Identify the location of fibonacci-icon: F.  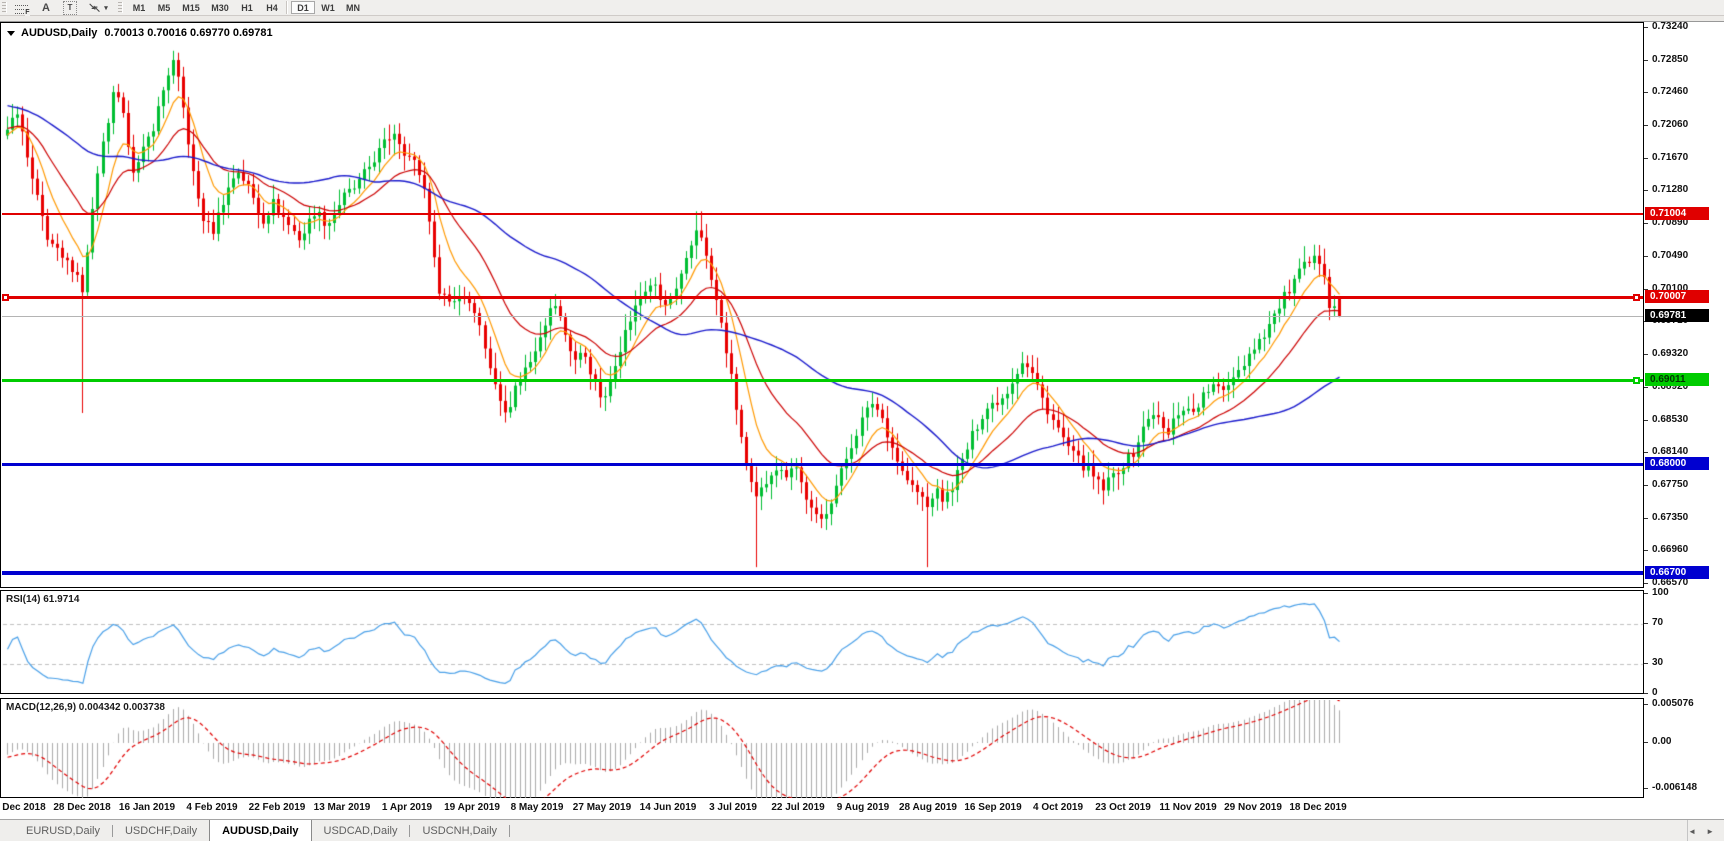
(22, 9).